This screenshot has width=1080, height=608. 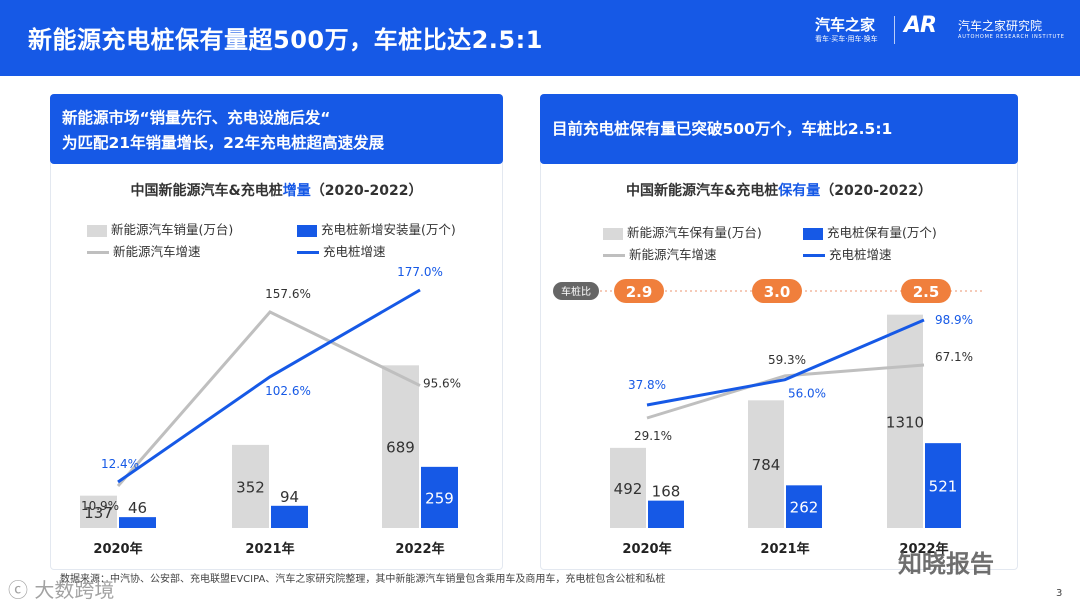 What do you see at coordinates (846, 39) in the screenshot?
I see `autohome-logo-slogan: 看车·买车·用车·换车` at bounding box center [846, 39].